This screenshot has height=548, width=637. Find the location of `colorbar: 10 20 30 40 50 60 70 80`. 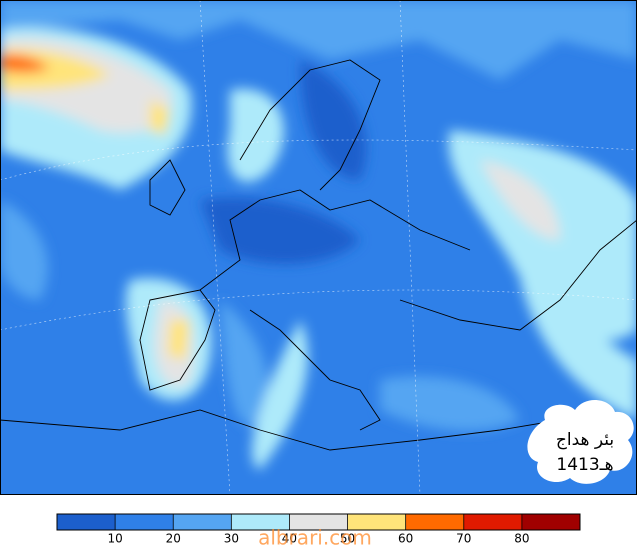

colorbar: 10 20 30 40 50 60 70 80 is located at coordinates (318, 529).